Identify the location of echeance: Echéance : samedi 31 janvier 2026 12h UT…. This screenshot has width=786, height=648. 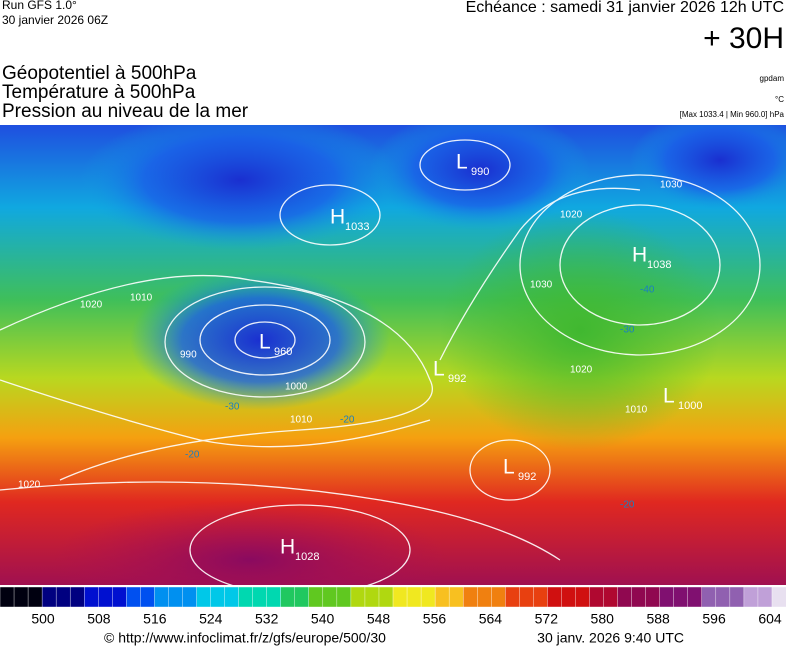
(625, 8).